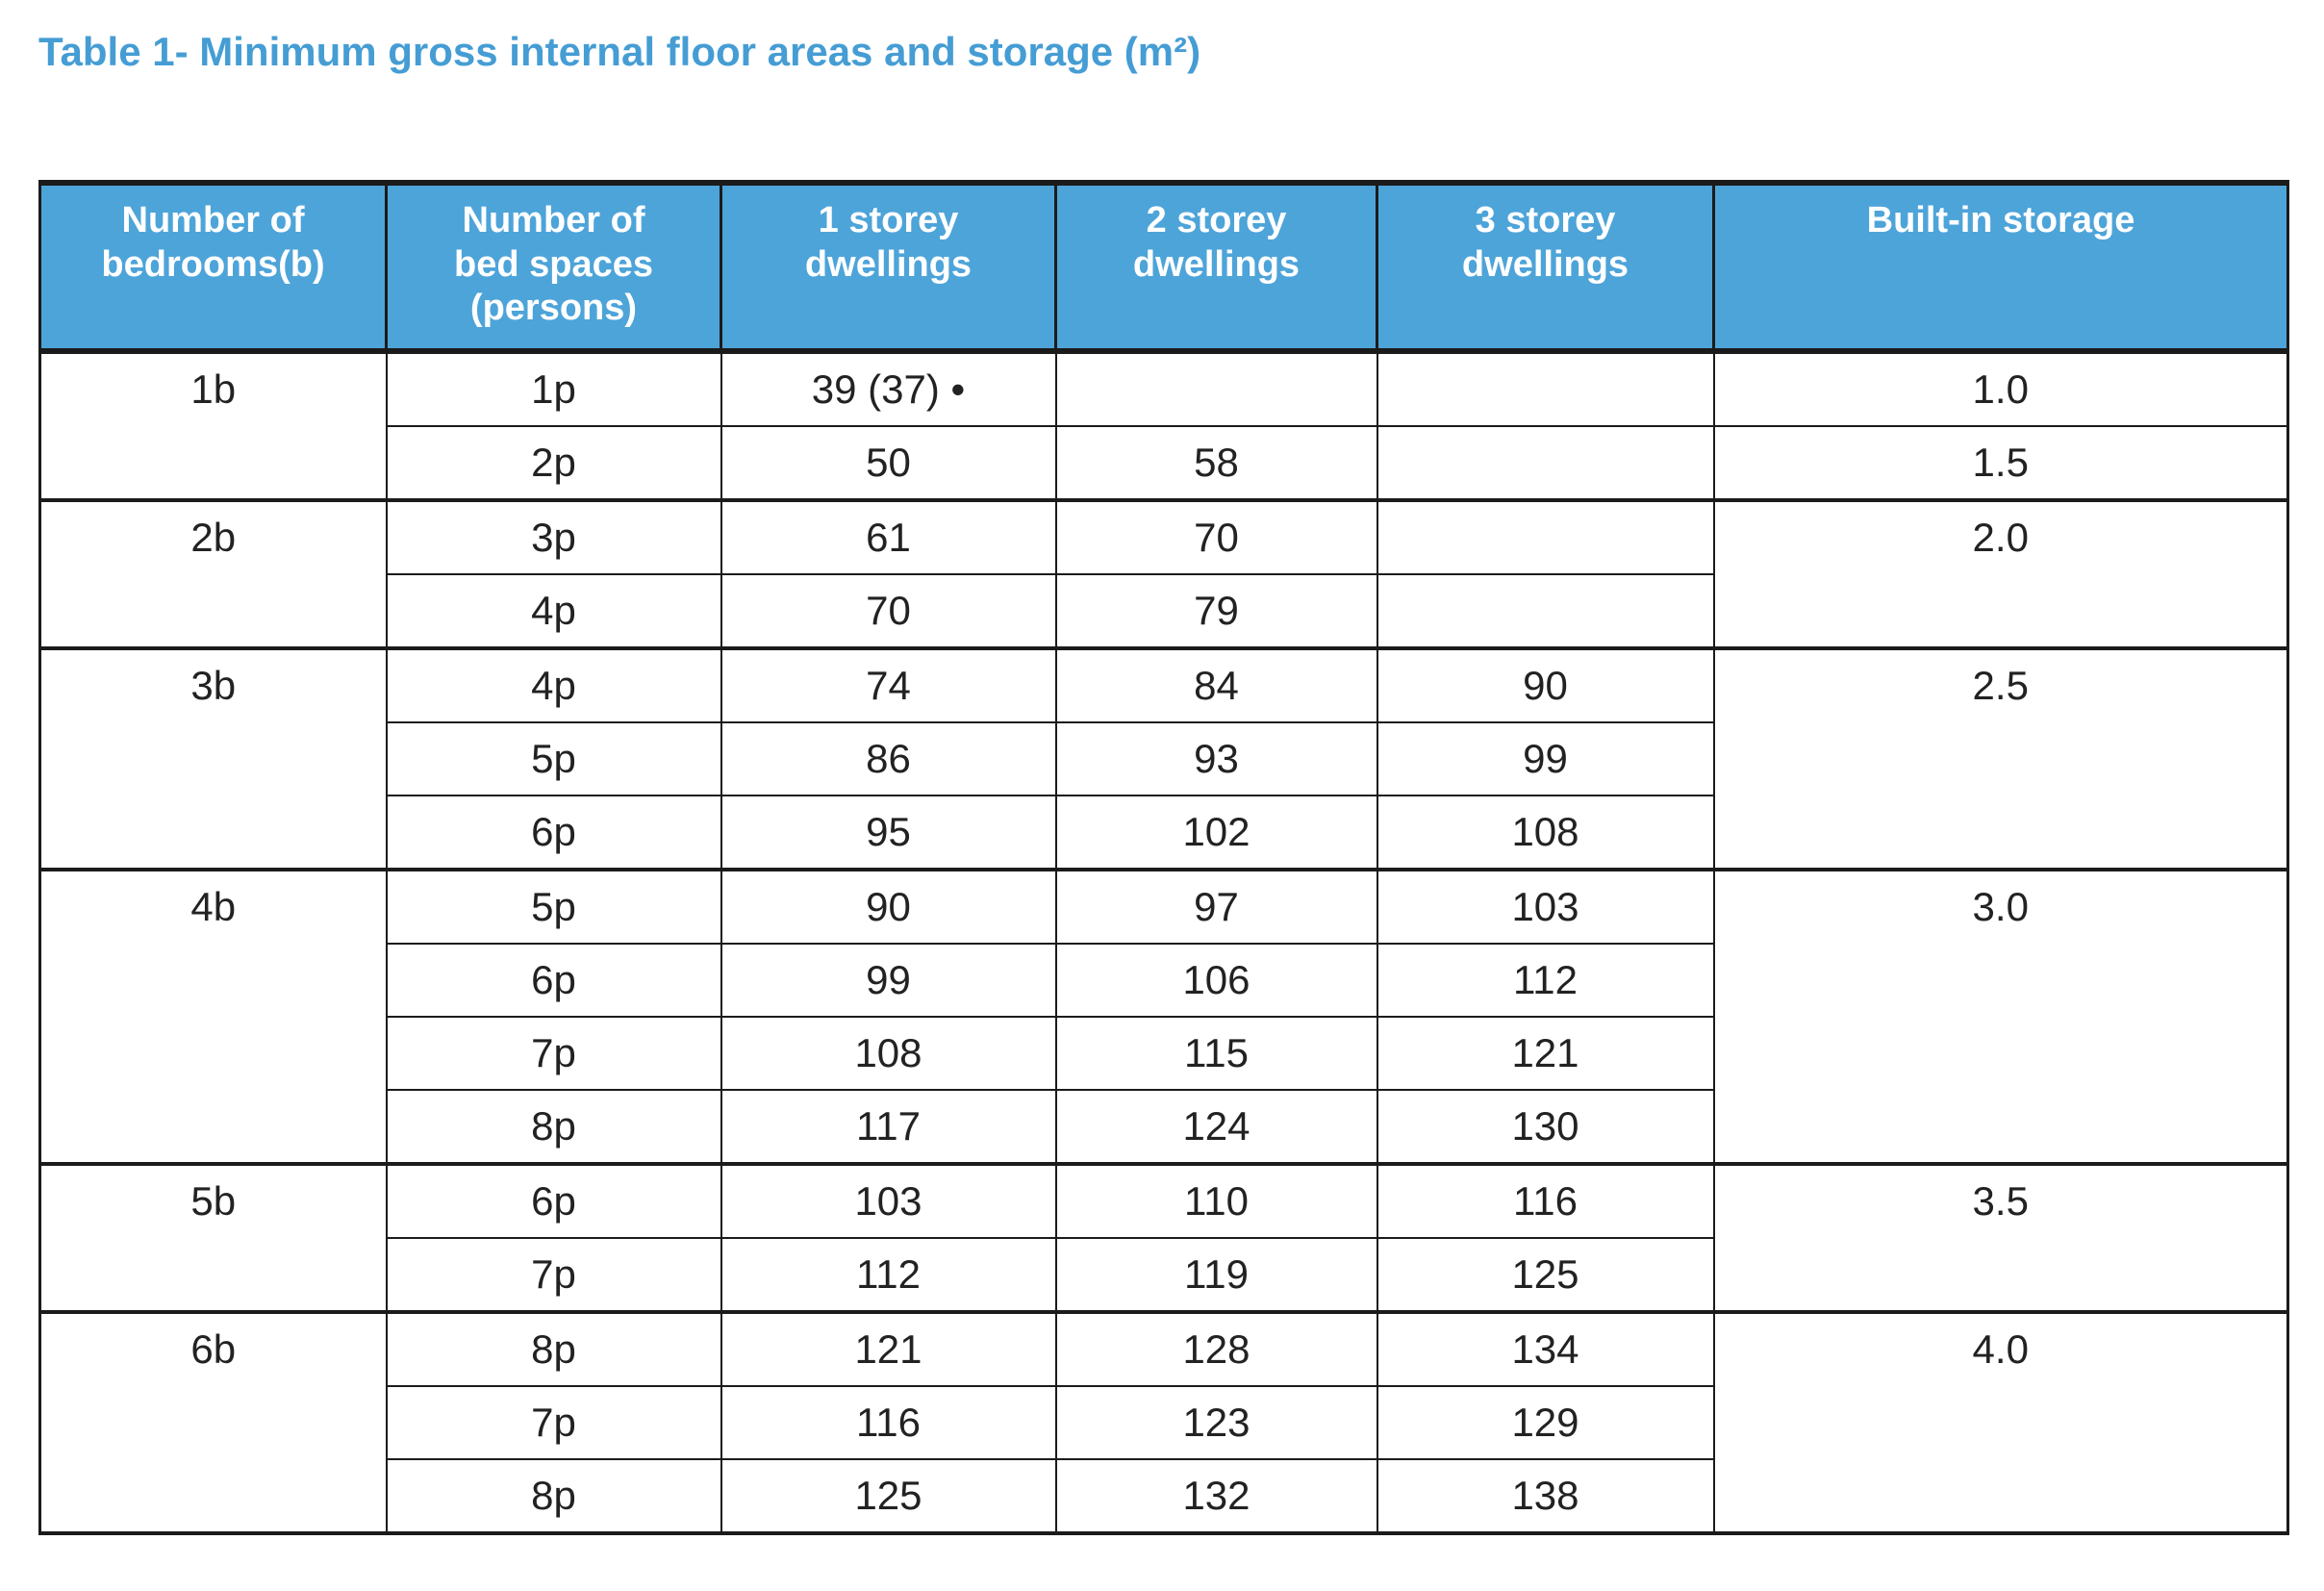  Describe the element at coordinates (2000, 463) in the screenshot. I see `cell-storage: 1.5` at that location.